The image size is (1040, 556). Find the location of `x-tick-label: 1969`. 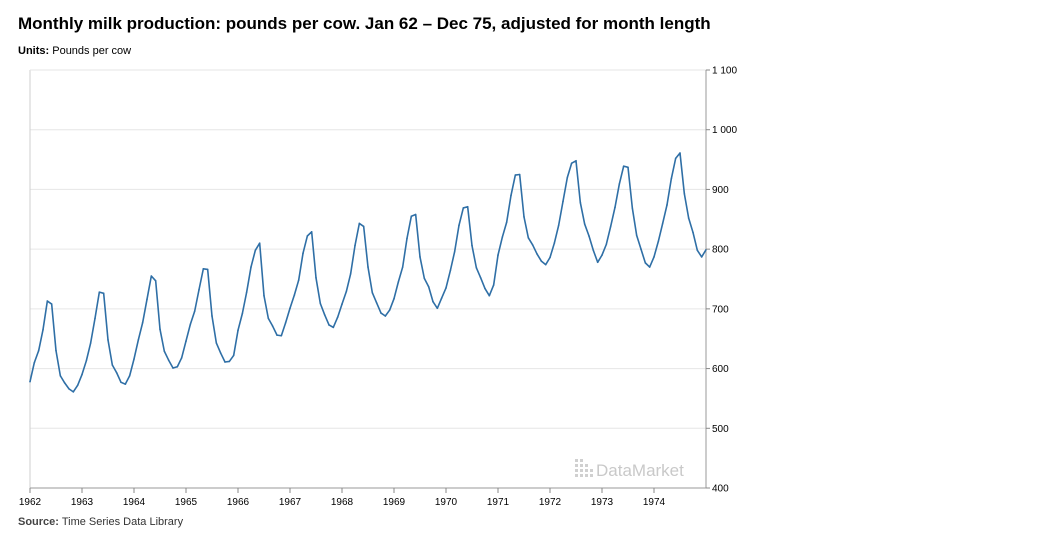

x-tick-label: 1969 is located at coordinates (394, 502).